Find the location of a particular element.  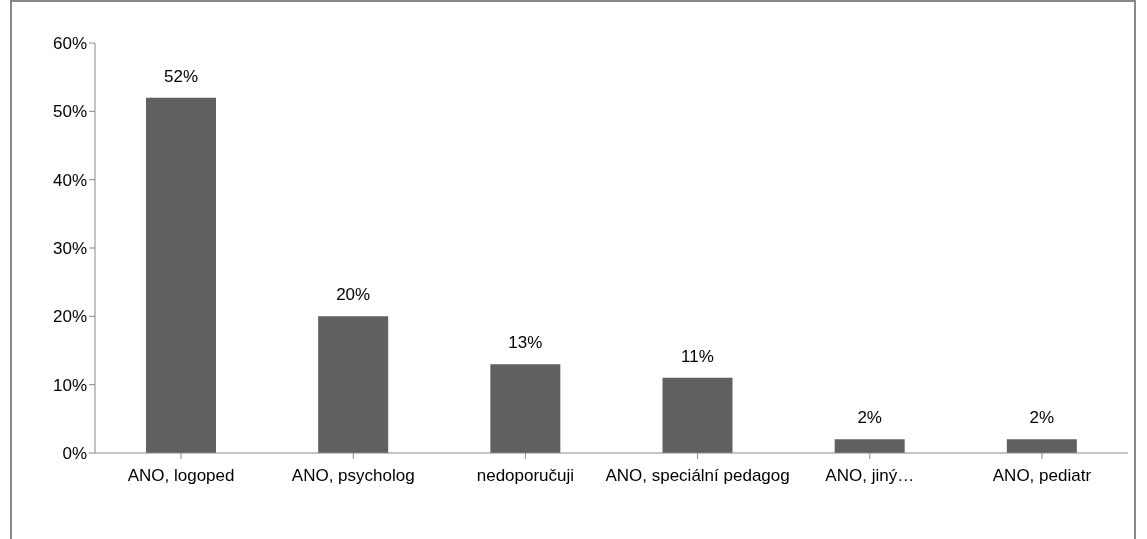

x-tick-label: ANO, logoped is located at coordinates (181, 476).